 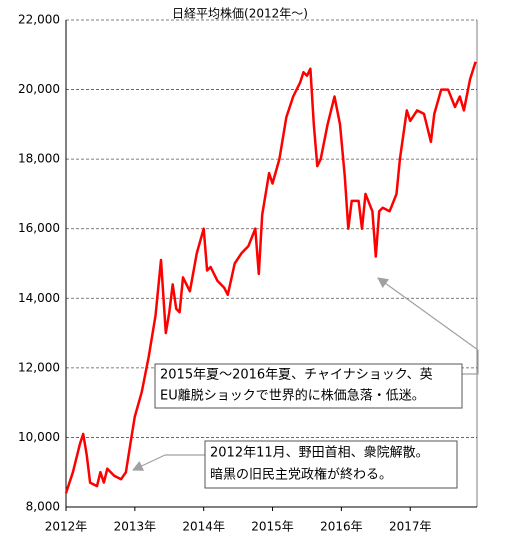 I want to click on callout-line, so click(x=470, y=362).